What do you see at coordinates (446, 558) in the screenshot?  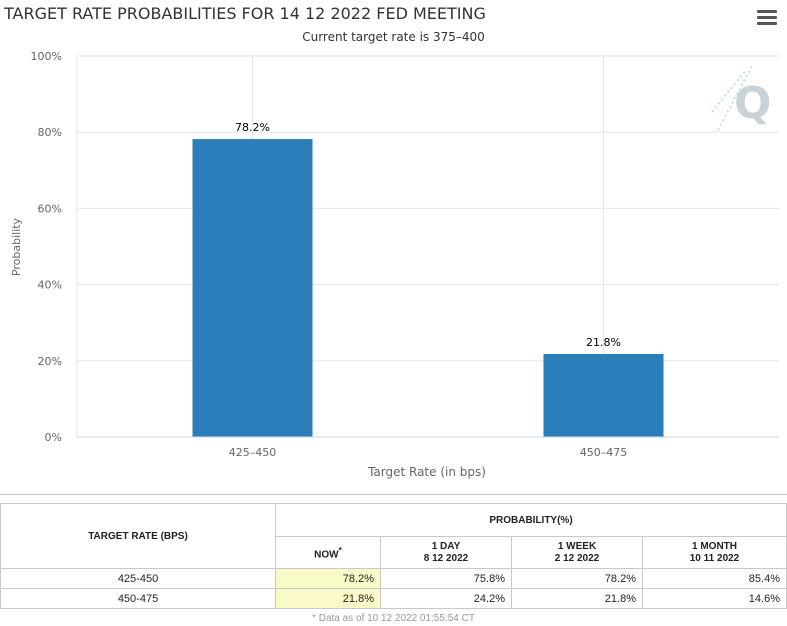 I see `header-1day-date: 8 12 2022` at bounding box center [446, 558].